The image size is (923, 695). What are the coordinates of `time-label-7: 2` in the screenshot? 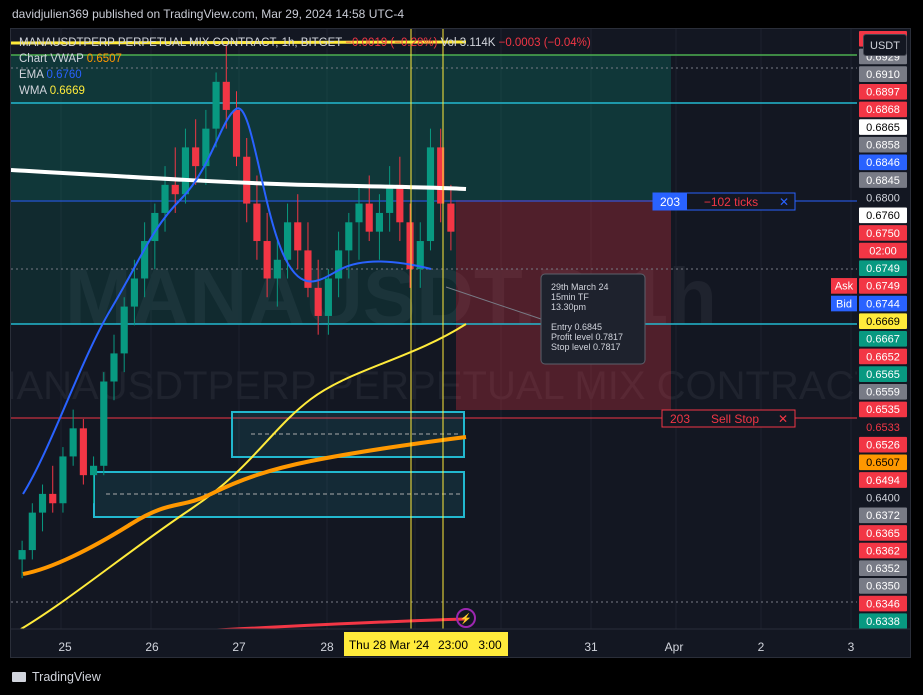 It's located at (761, 647).